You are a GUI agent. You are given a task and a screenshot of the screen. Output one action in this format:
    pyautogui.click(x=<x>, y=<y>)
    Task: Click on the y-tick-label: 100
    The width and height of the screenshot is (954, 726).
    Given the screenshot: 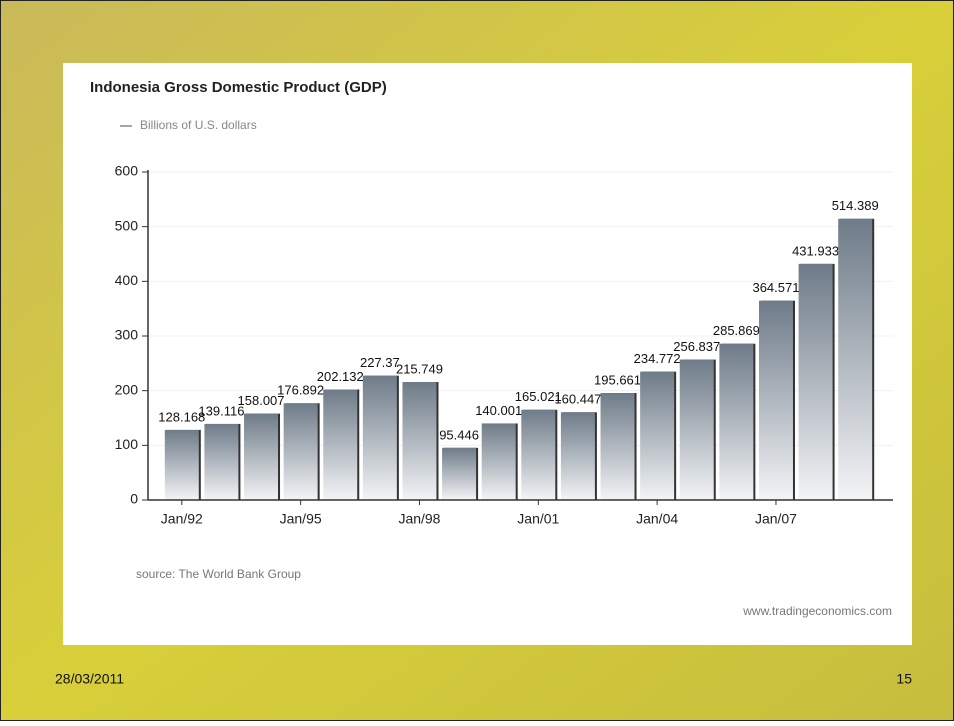 What is the action you would take?
    pyautogui.click(x=127, y=444)
    